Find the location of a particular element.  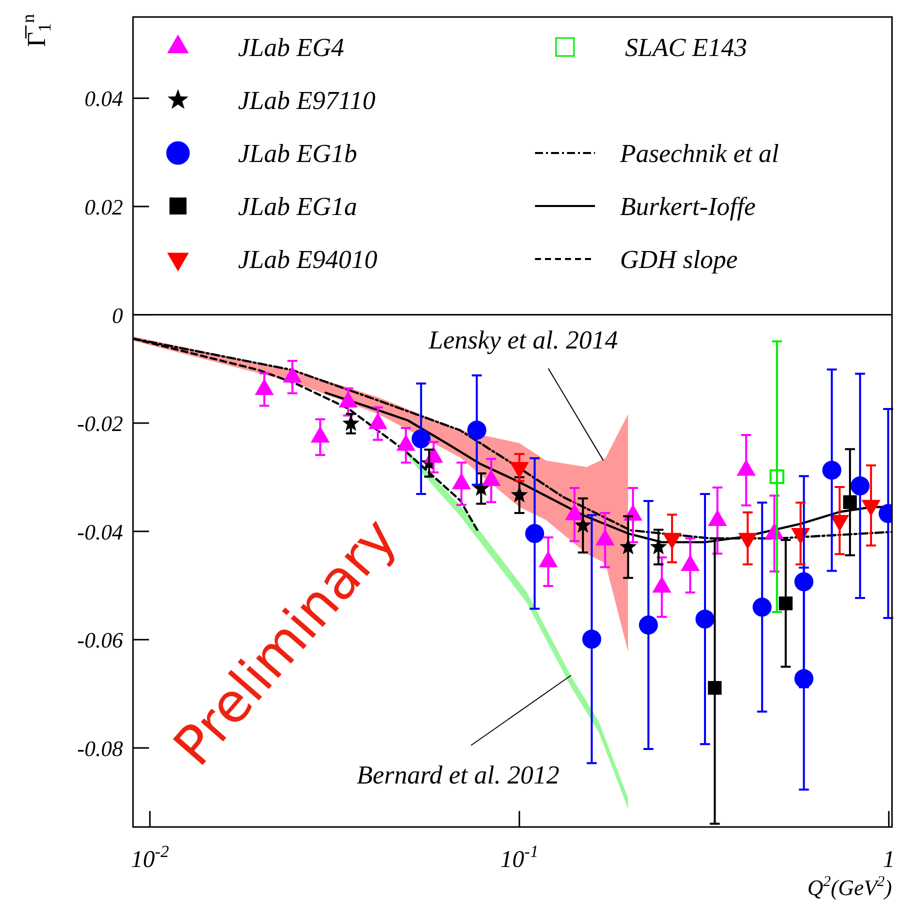

y-tick-label: -0.06 is located at coordinates (100, 640).